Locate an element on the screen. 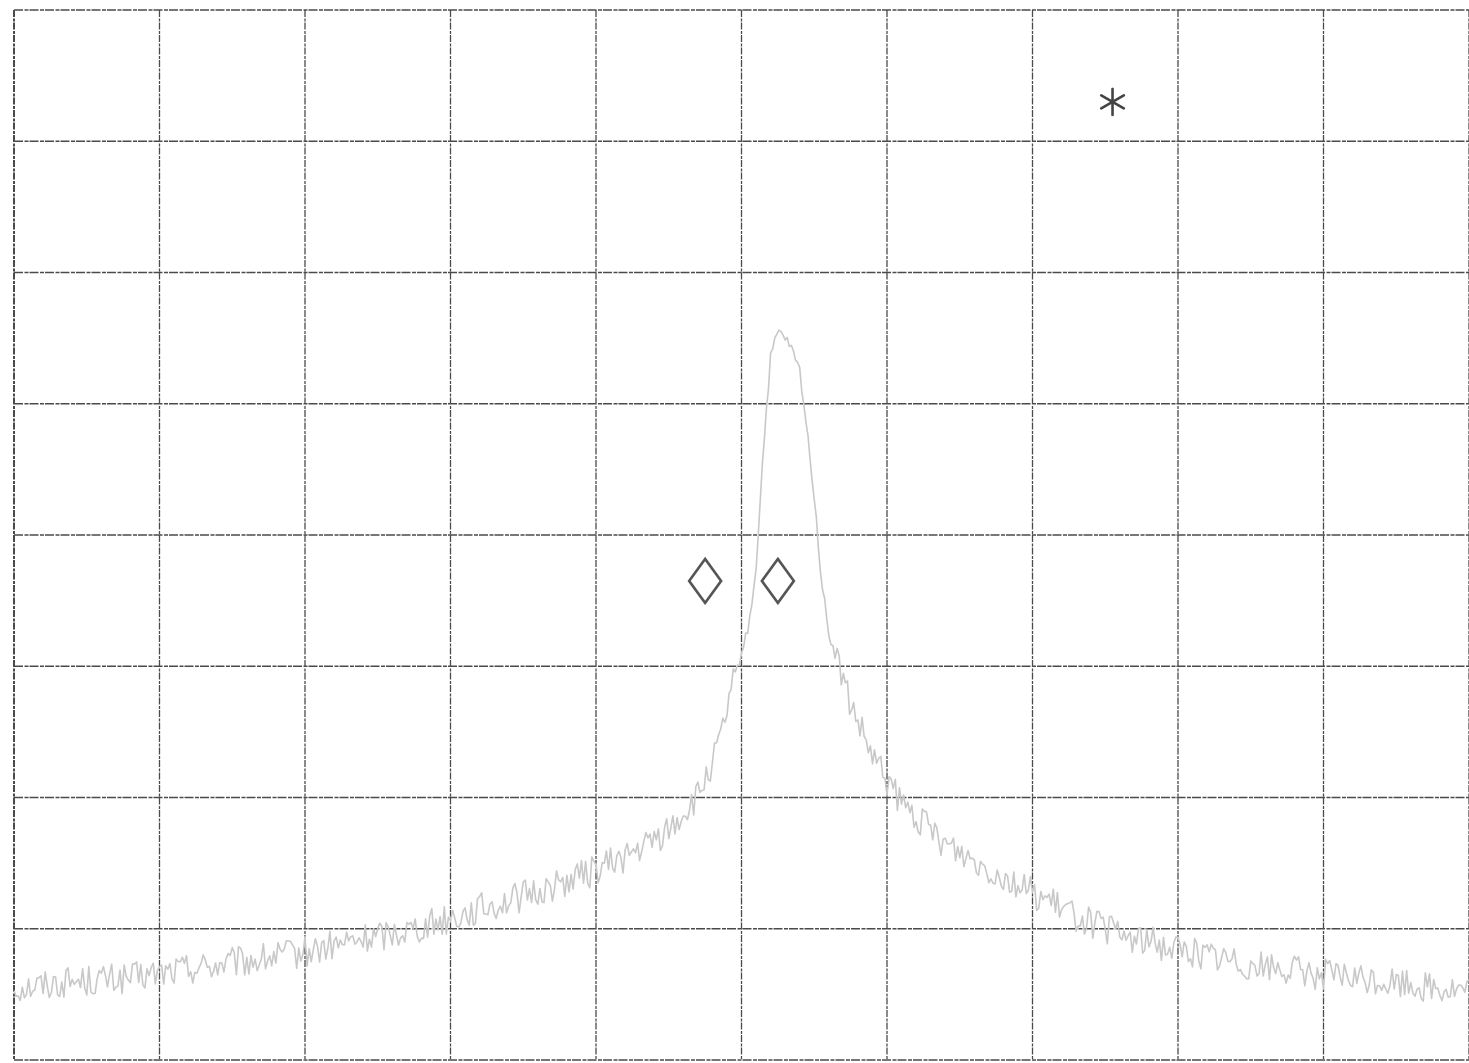 This screenshot has height=1063, width=1469. asterisk-stroke is located at coordinates (1112, 102).